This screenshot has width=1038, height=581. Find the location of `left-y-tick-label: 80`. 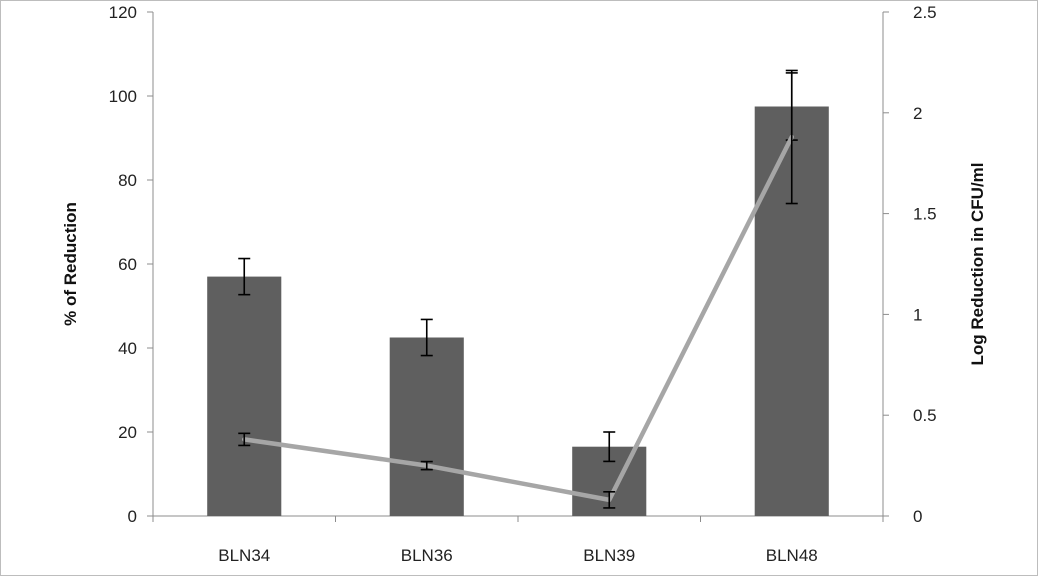

left-y-tick-label: 80 is located at coordinates (127, 180).